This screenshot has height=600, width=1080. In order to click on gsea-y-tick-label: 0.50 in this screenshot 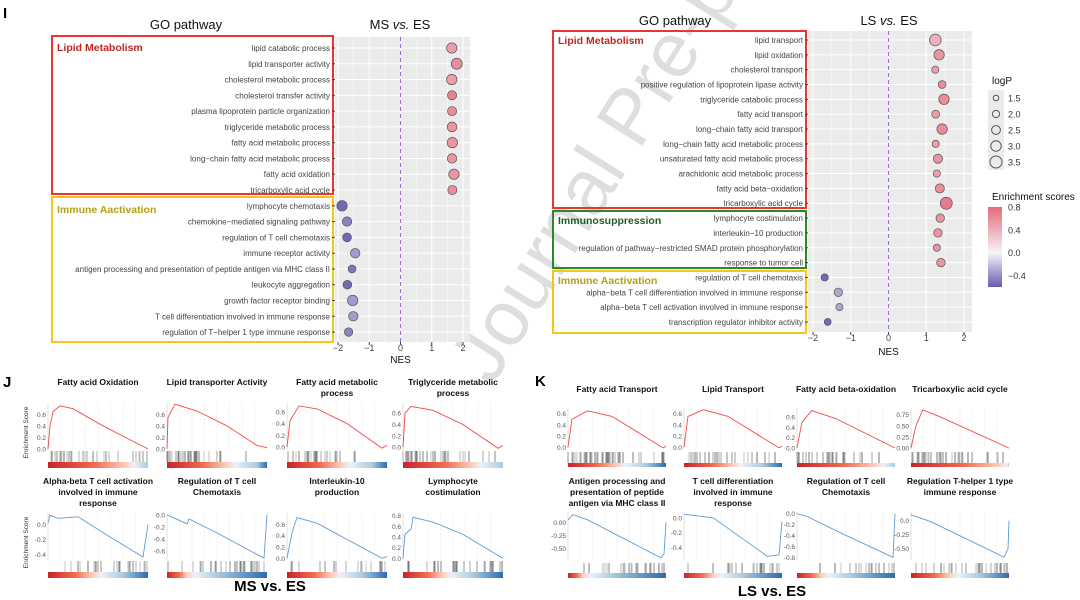, I will do `click(902, 426)`.